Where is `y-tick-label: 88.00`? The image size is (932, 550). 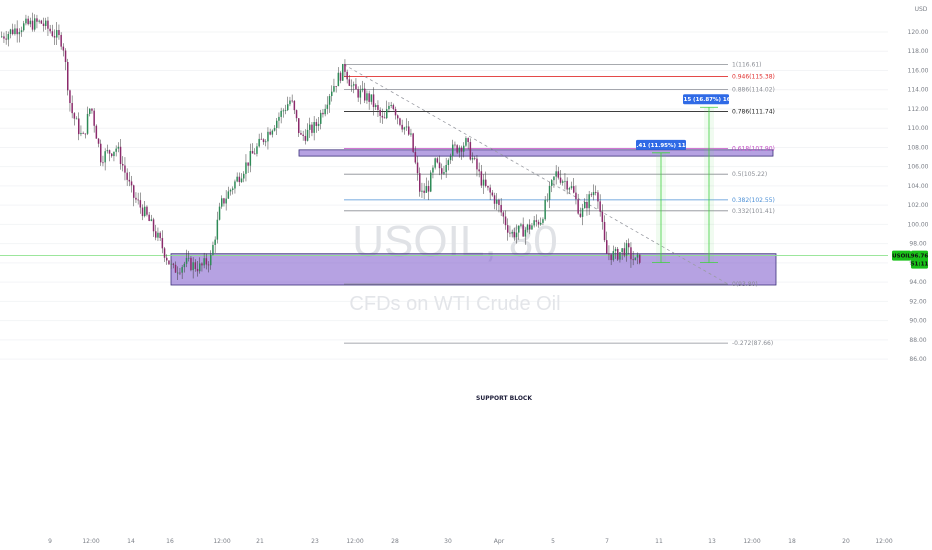 y-tick-label: 88.00 is located at coordinates (917, 340).